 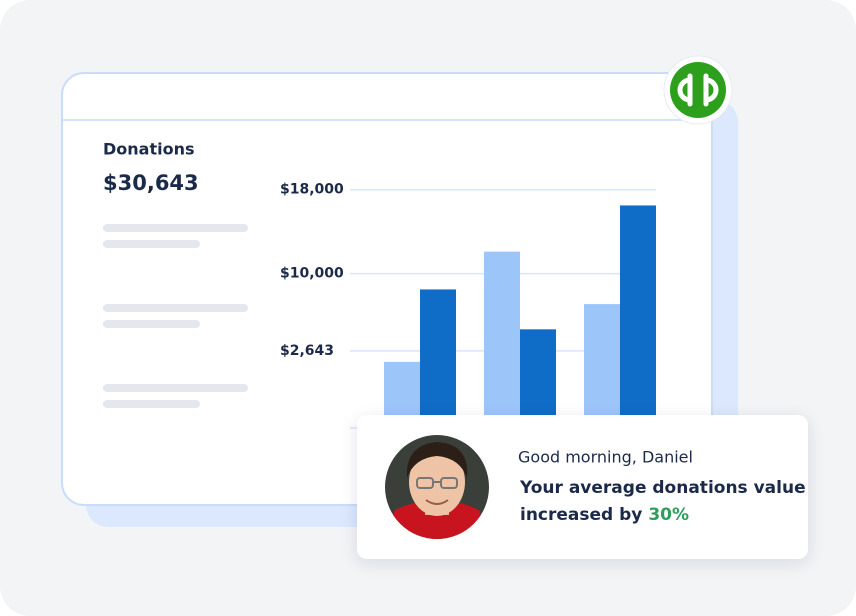 I want to click on card-amount: $30,643, so click(x=151, y=183).